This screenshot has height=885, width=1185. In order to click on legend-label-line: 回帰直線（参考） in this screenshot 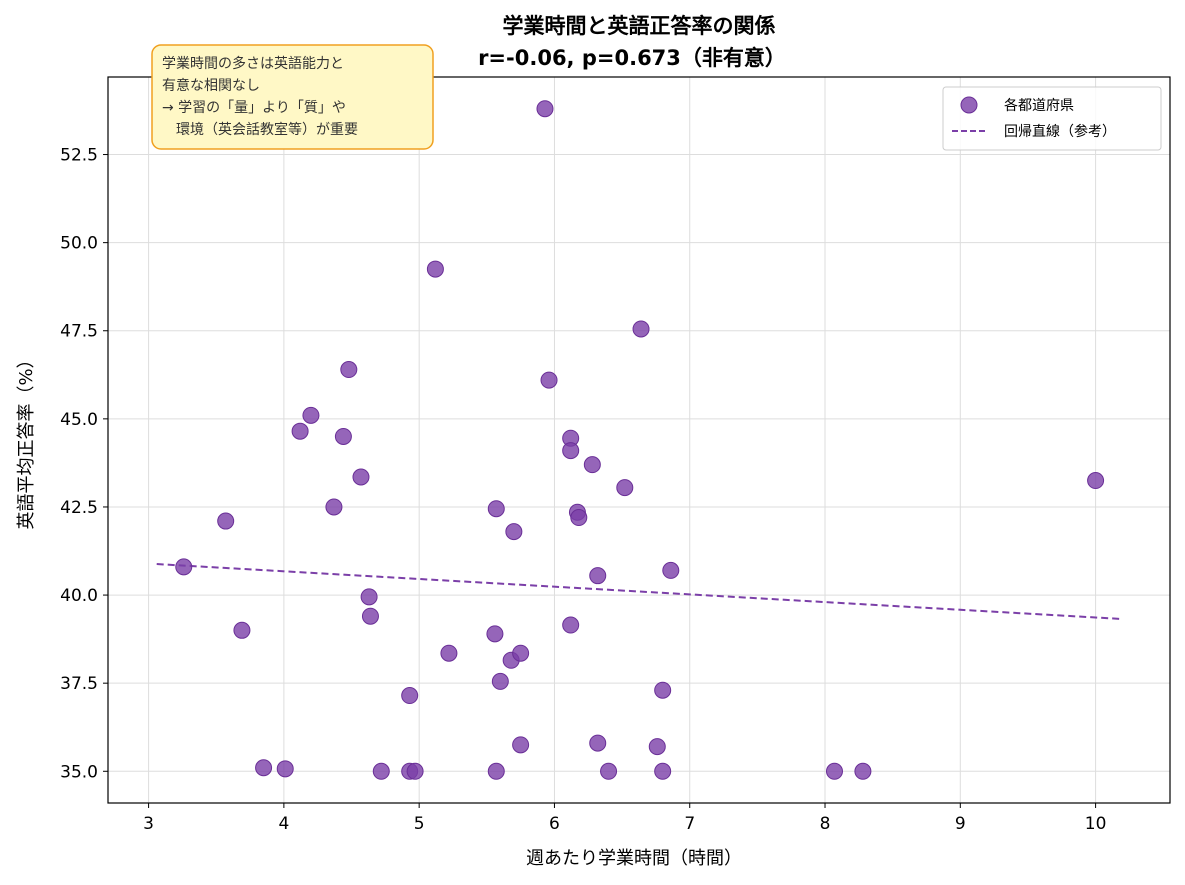, I will do `click(1060, 131)`.